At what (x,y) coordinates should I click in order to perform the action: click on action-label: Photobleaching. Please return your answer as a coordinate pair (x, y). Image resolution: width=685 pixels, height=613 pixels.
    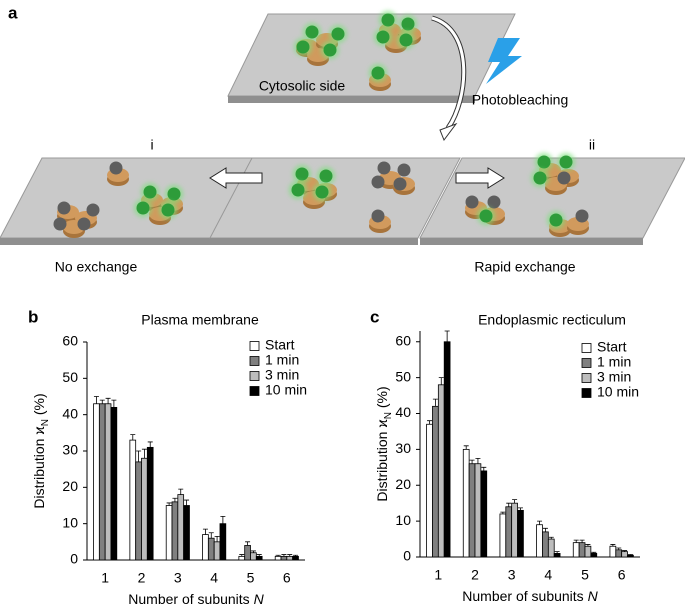
    Looking at the image, I should click on (520, 100).